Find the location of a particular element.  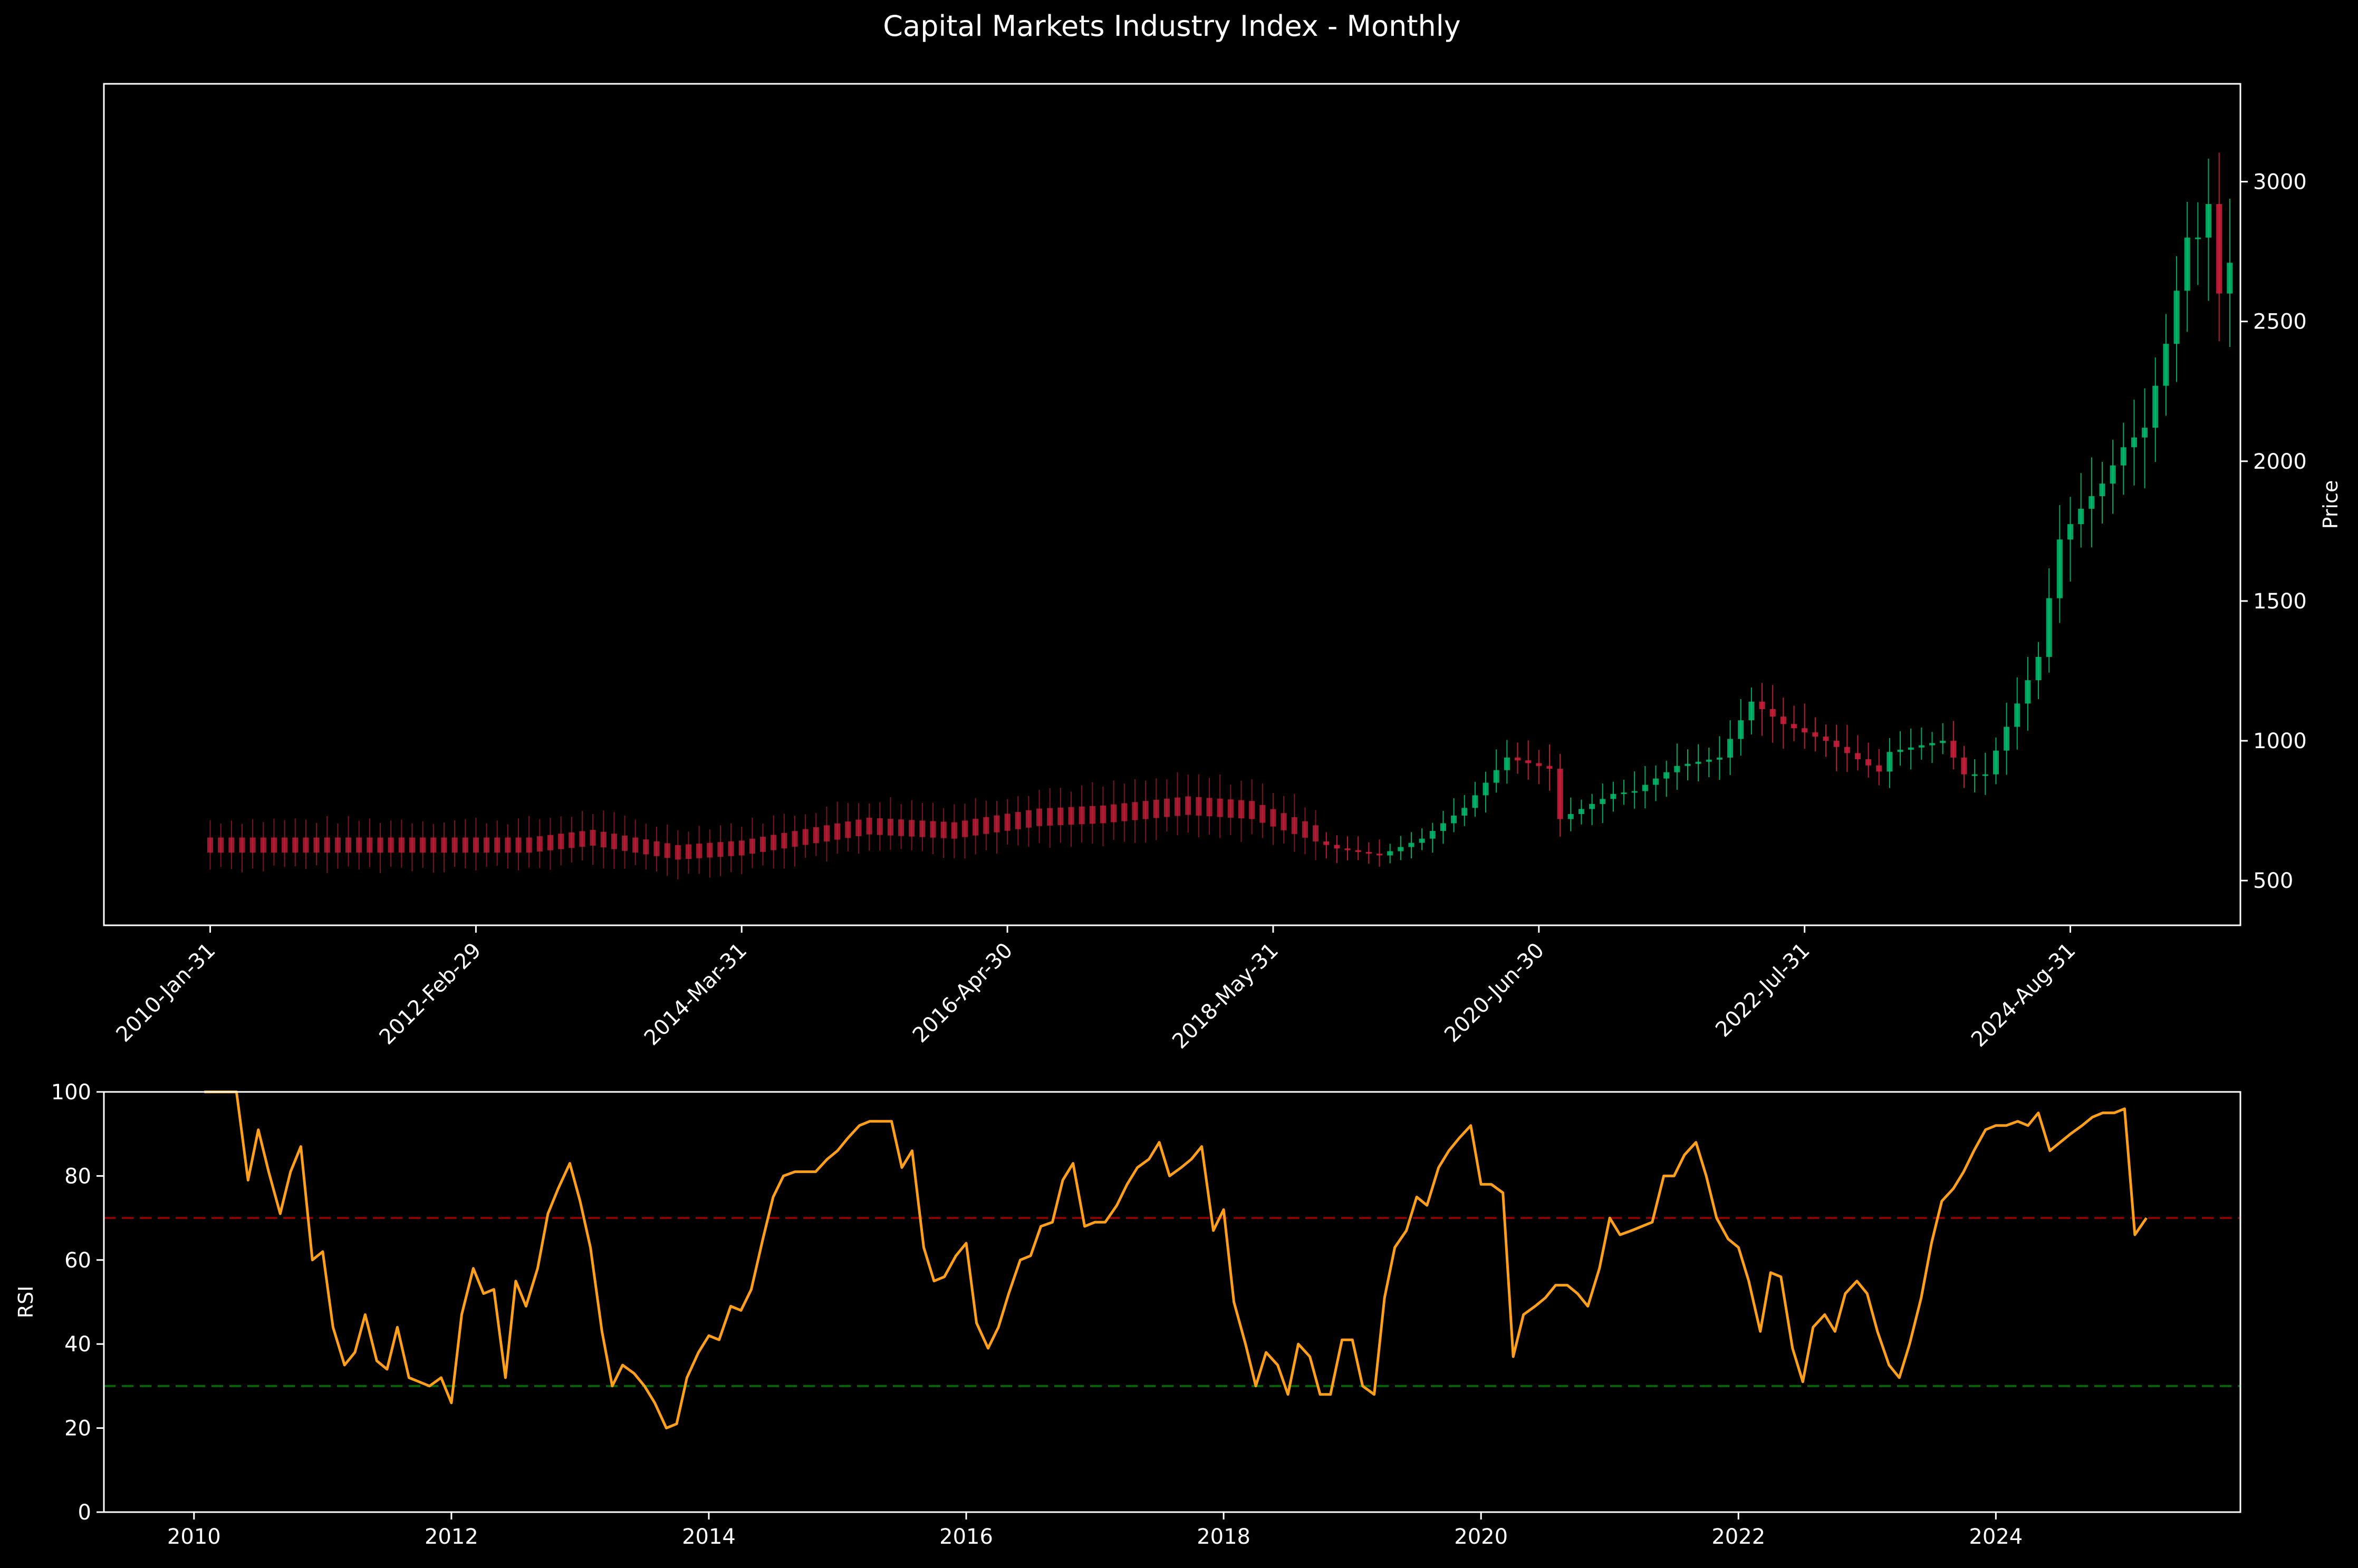

chart-title: Capital Markets Industry Index - Monthly is located at coordinates (1171, 26).